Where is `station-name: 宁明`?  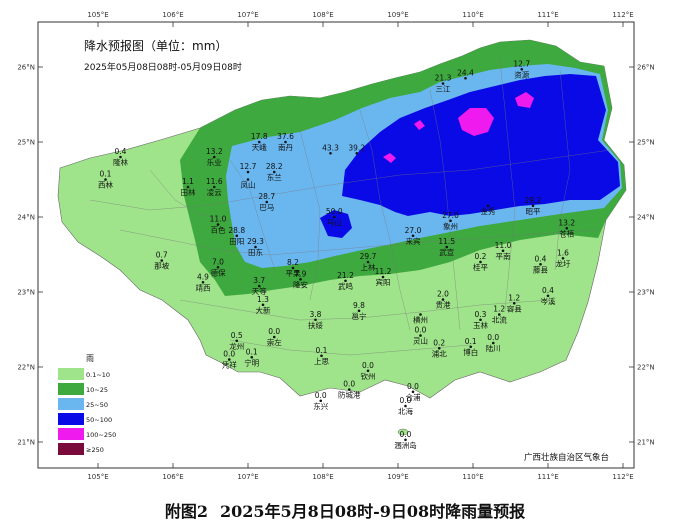
station-name: 宁明 is located at coordinates (251, 362).